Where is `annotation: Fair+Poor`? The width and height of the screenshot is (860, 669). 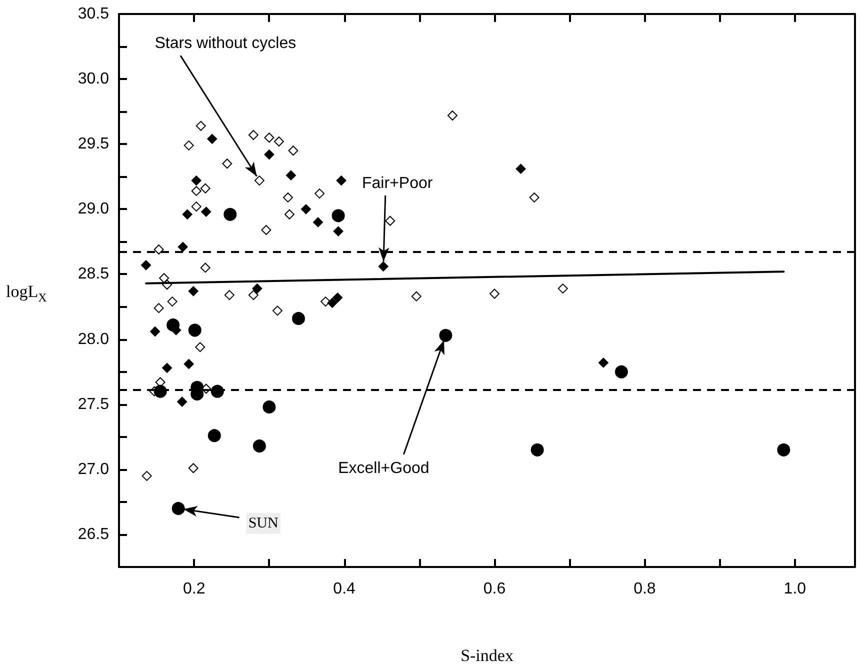 annotation: Fair+Poor is located at coordinates (398, 183).